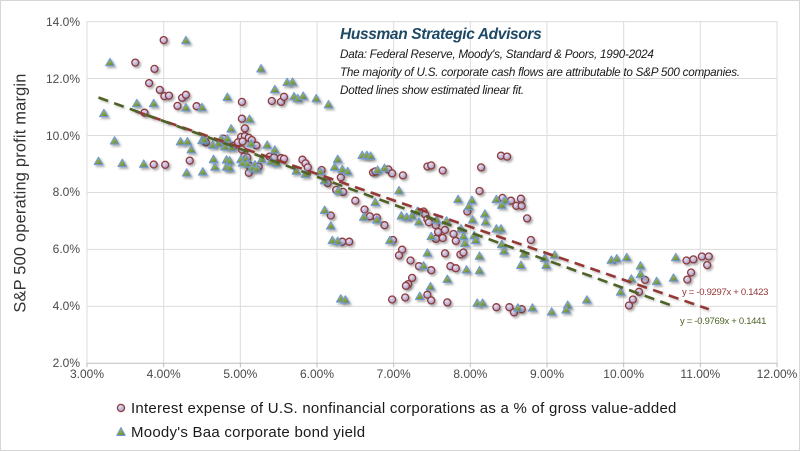 The height and width of the screenshot is (451, 800). I want to click on y-tick-label: 6.0%, so click(66, 249).